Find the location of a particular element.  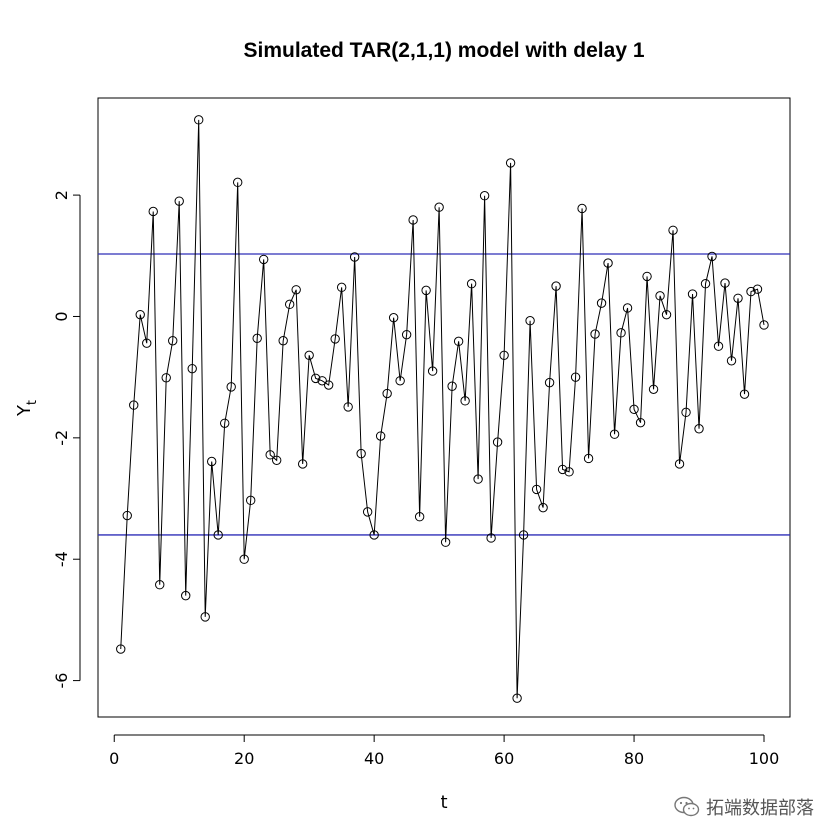

x-axis-label: t is located at coordinates (443, 802).